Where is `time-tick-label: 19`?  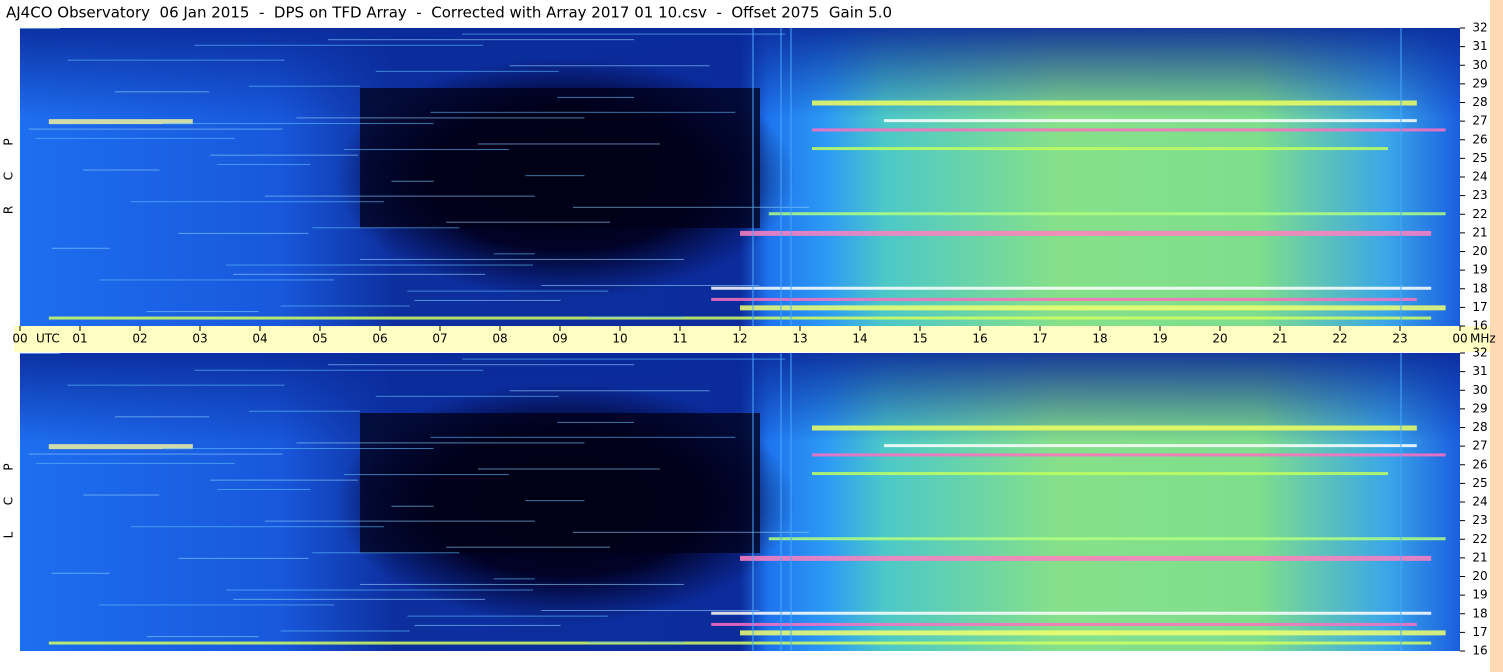 time-tick-label: 19 is located at coordinates (1159, 339).